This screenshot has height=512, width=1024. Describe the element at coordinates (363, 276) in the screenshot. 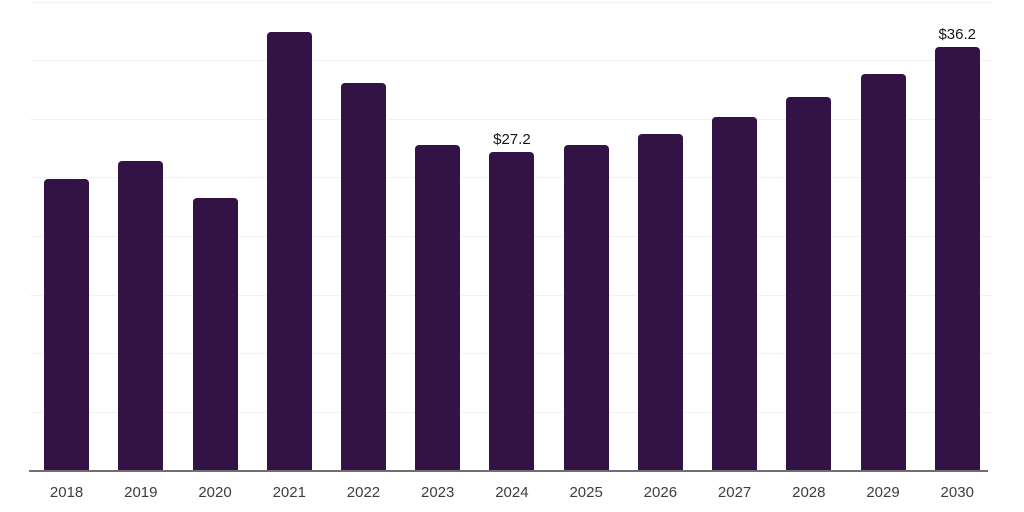

I see `bar-2022` at that location.